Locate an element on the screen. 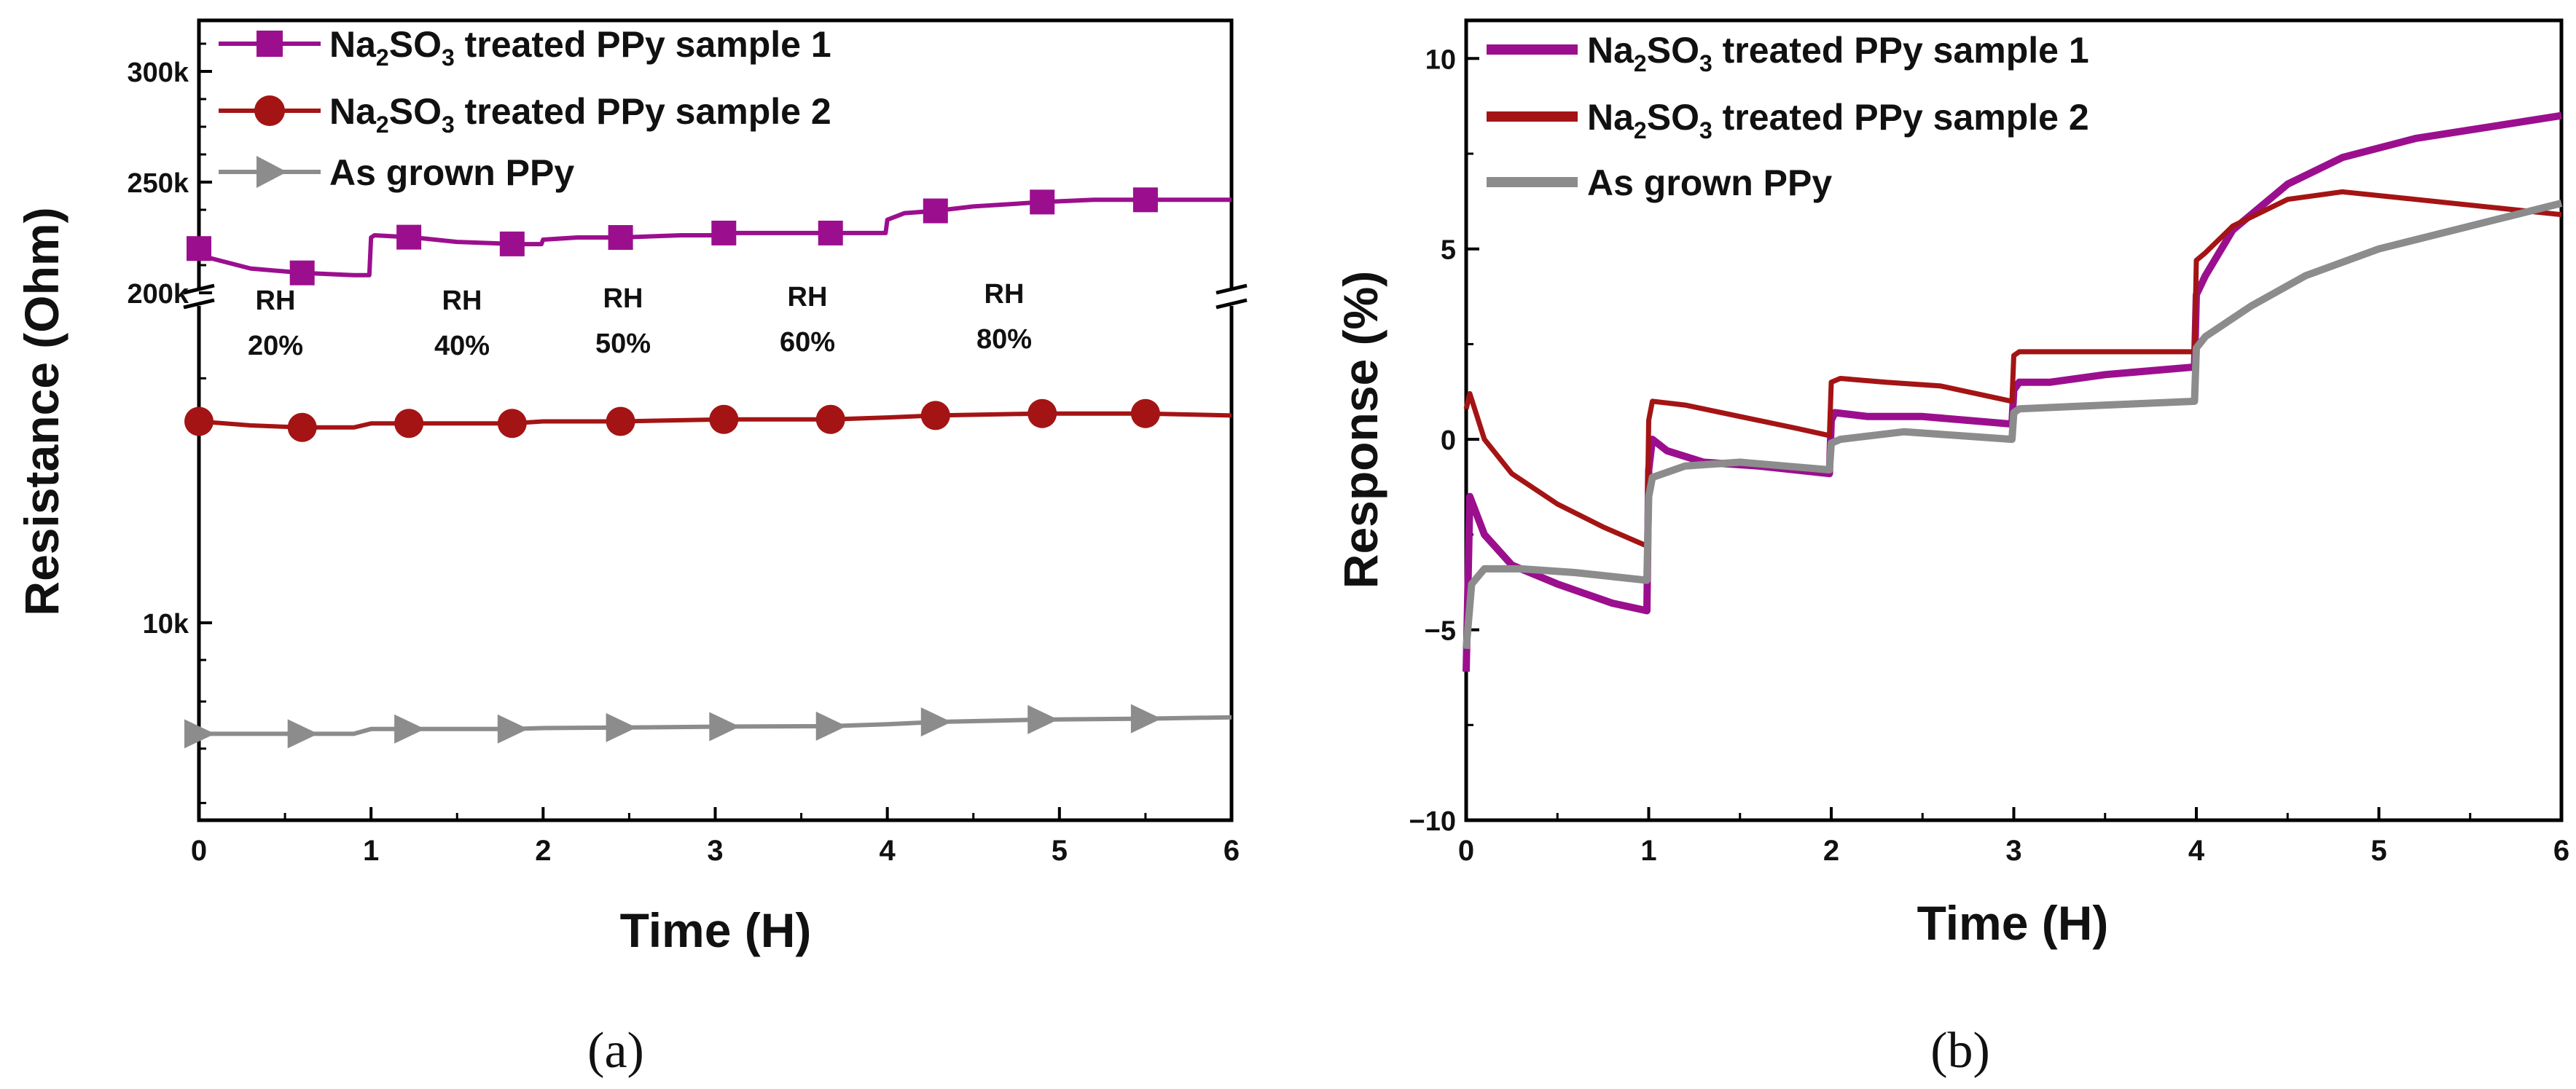 This screenshot has width=2576, height=1089. panel-b-x-tick-label: 3 is located at coordinates (2013, 851).